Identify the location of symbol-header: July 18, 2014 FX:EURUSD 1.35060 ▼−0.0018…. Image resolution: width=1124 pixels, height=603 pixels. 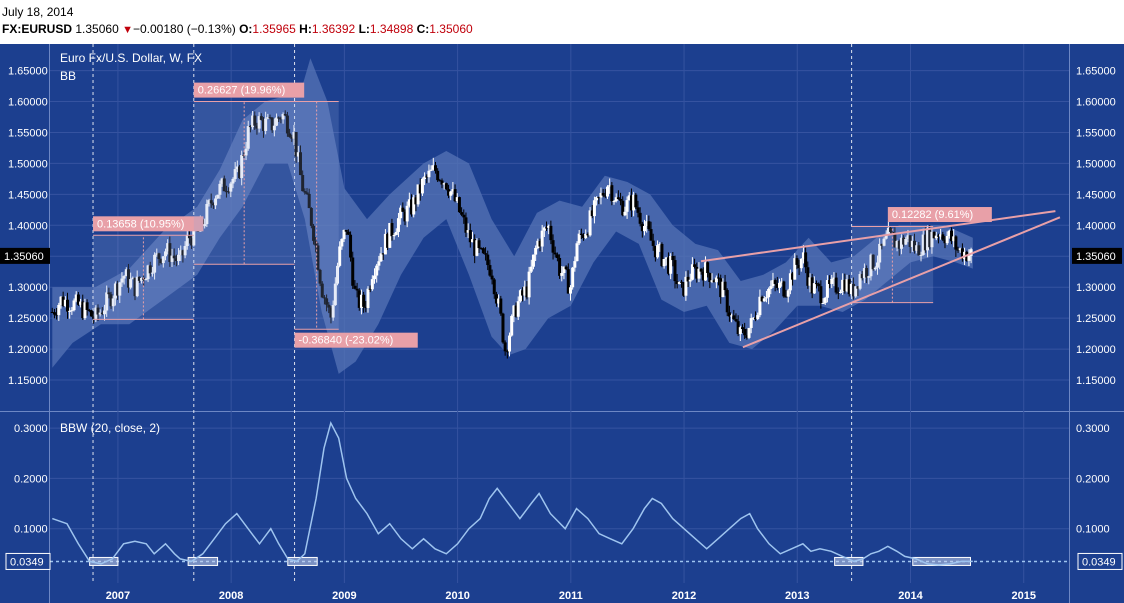
(562, 22).